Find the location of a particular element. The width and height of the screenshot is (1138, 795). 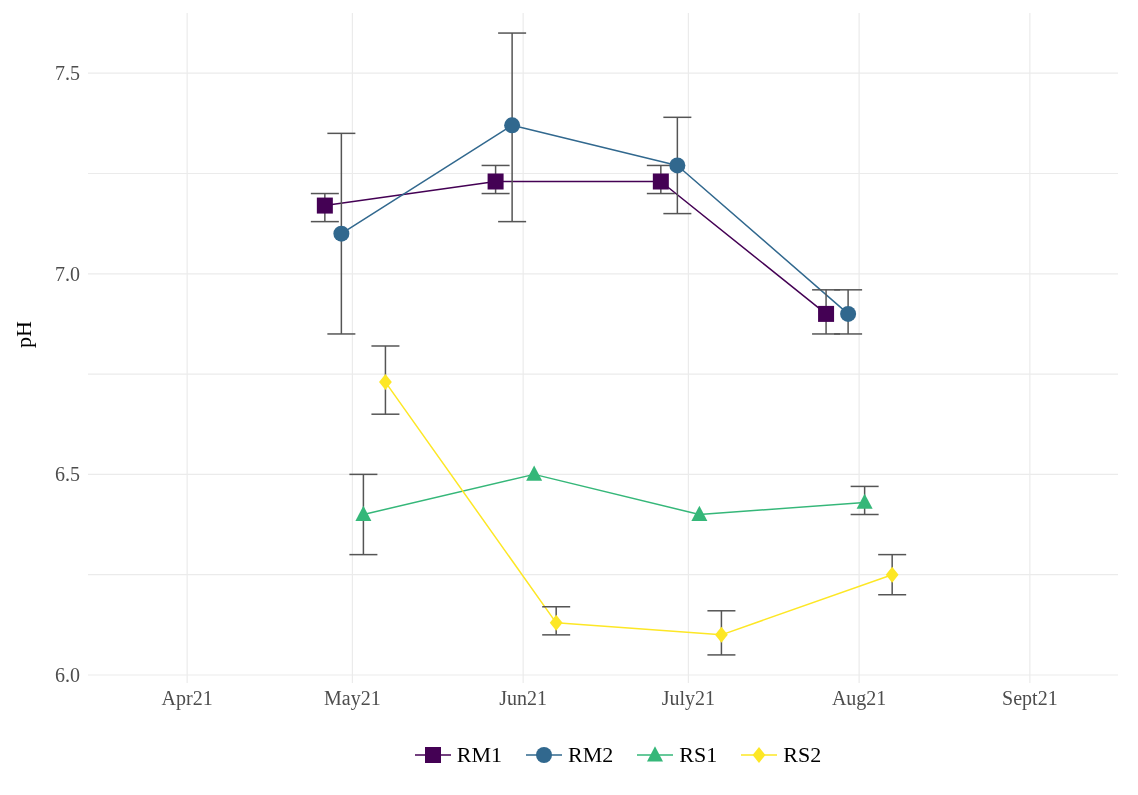

y-axis-title: pH is located at coordinates (23, 334).